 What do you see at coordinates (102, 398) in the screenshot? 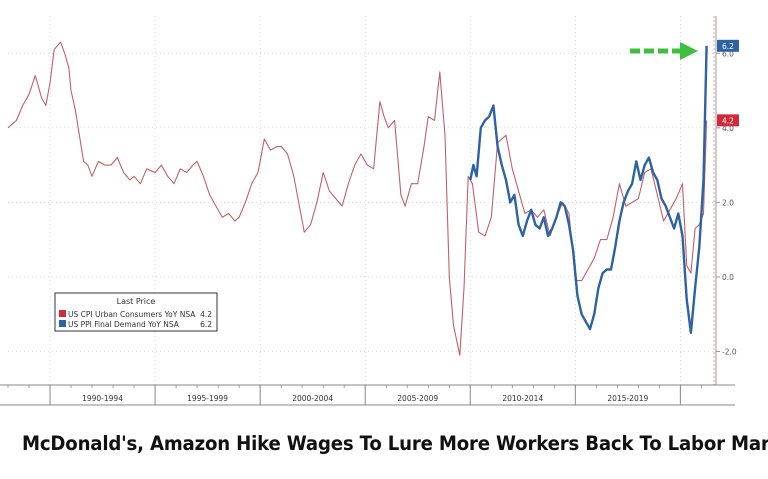
I see `x-tick-label: 1990-1994` at bounding box center [102, 398].